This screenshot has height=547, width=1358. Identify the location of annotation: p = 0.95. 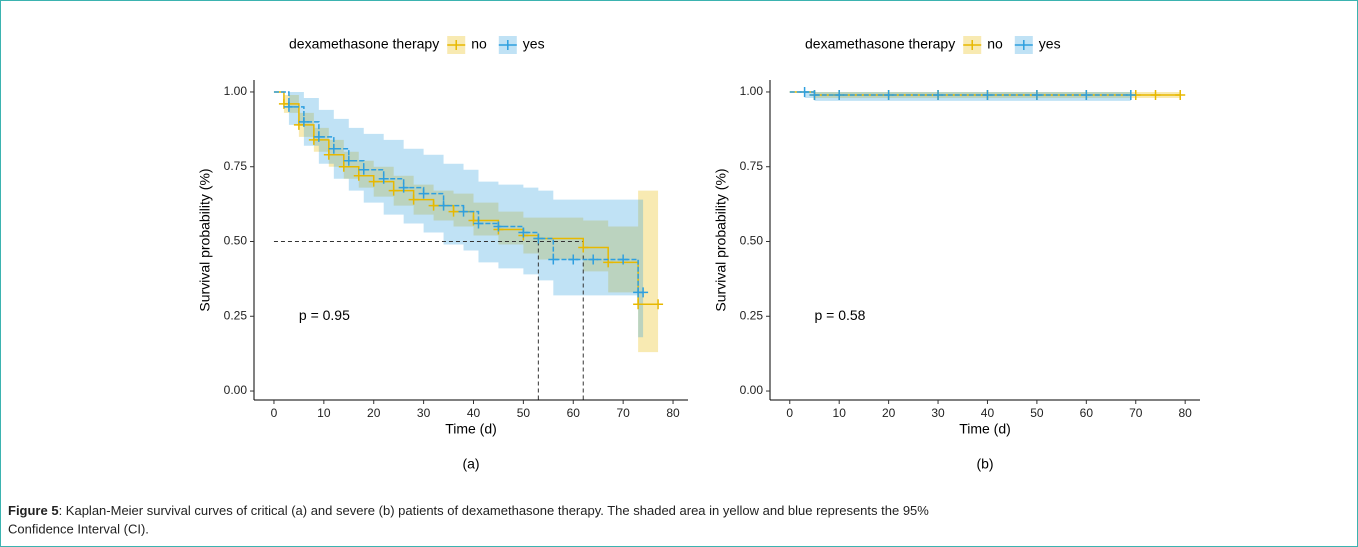
(324, 315).